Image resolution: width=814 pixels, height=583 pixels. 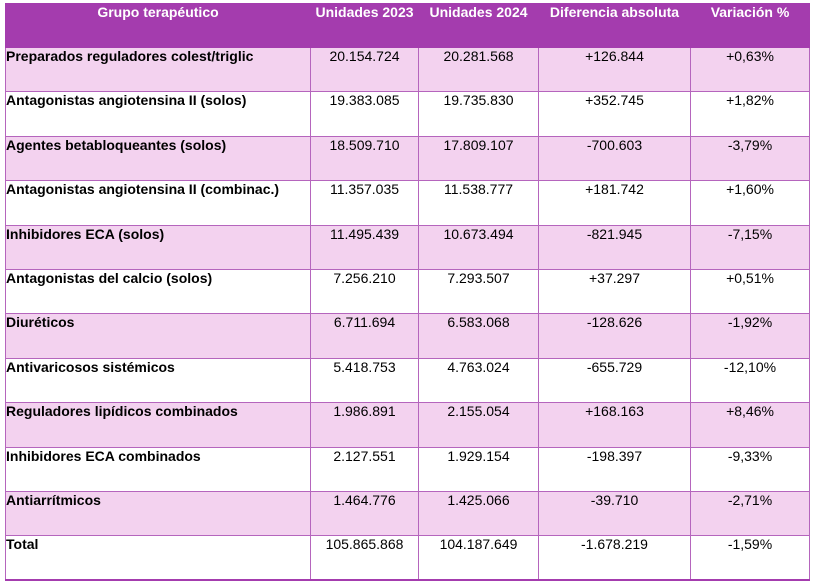 What do you see at coordinates (158, 114) in the screenshot?
I see `cell-grupo: Antagonistas angiotensina II (solos)` at bounding box center [158, 114].